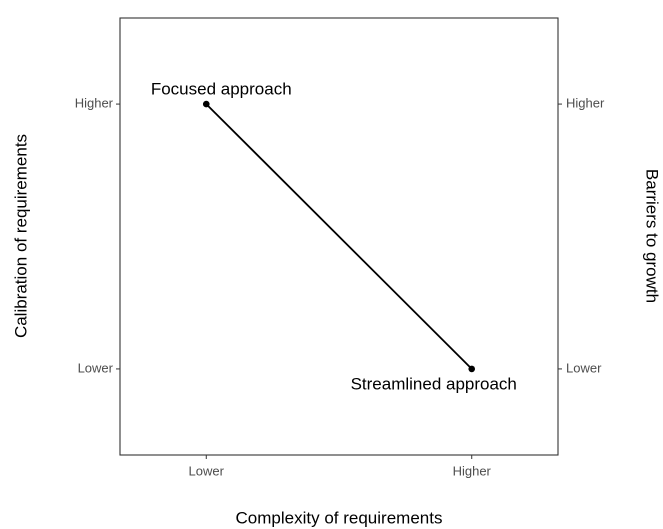 This screenshot has width=663, height=529. Describe the element at coordinates (207, 470) in the screenshot. I see `x-tick-label: Lower` at that location.